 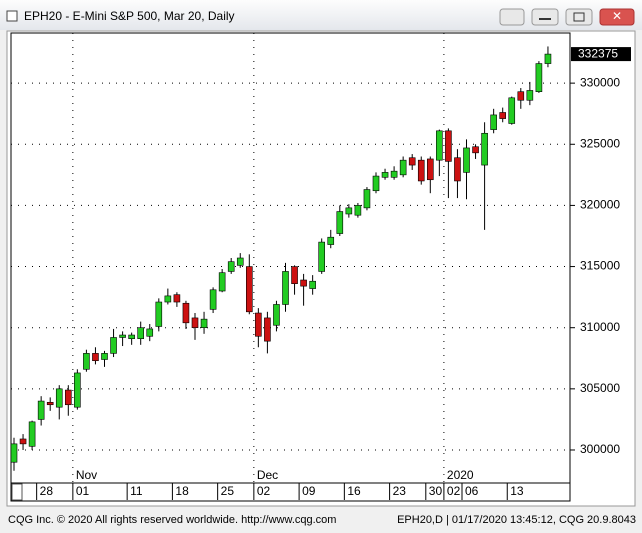 What do you see at coordinates (136, 491) in the screenshot?
I see `x-tick-label: 11` at bounding box center [136, 491].